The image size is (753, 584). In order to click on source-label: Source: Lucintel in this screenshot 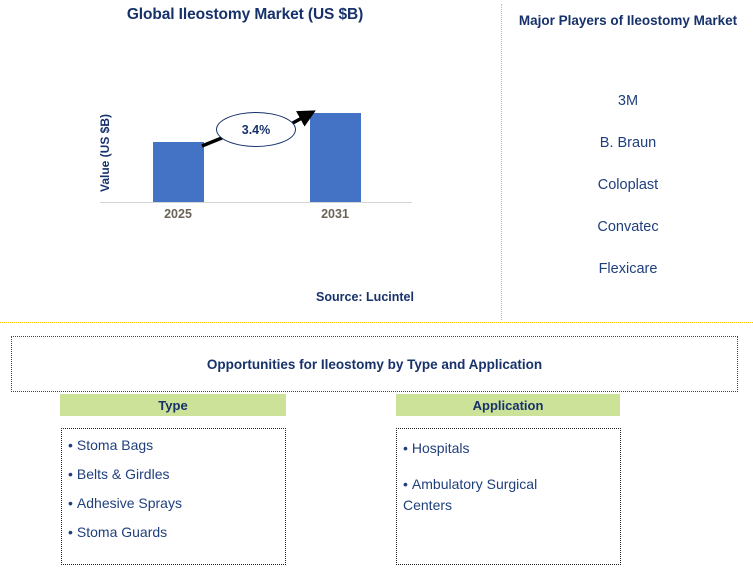, I will do `click(365, 297)`.